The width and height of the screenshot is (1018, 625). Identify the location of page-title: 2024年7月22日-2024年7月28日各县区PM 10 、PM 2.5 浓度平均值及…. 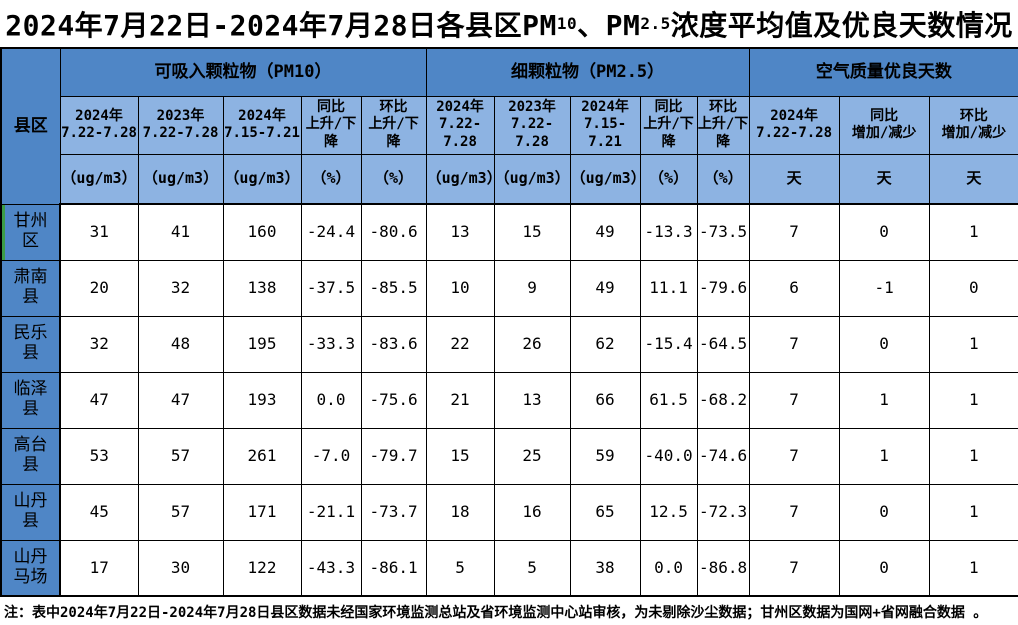
(509, 23).